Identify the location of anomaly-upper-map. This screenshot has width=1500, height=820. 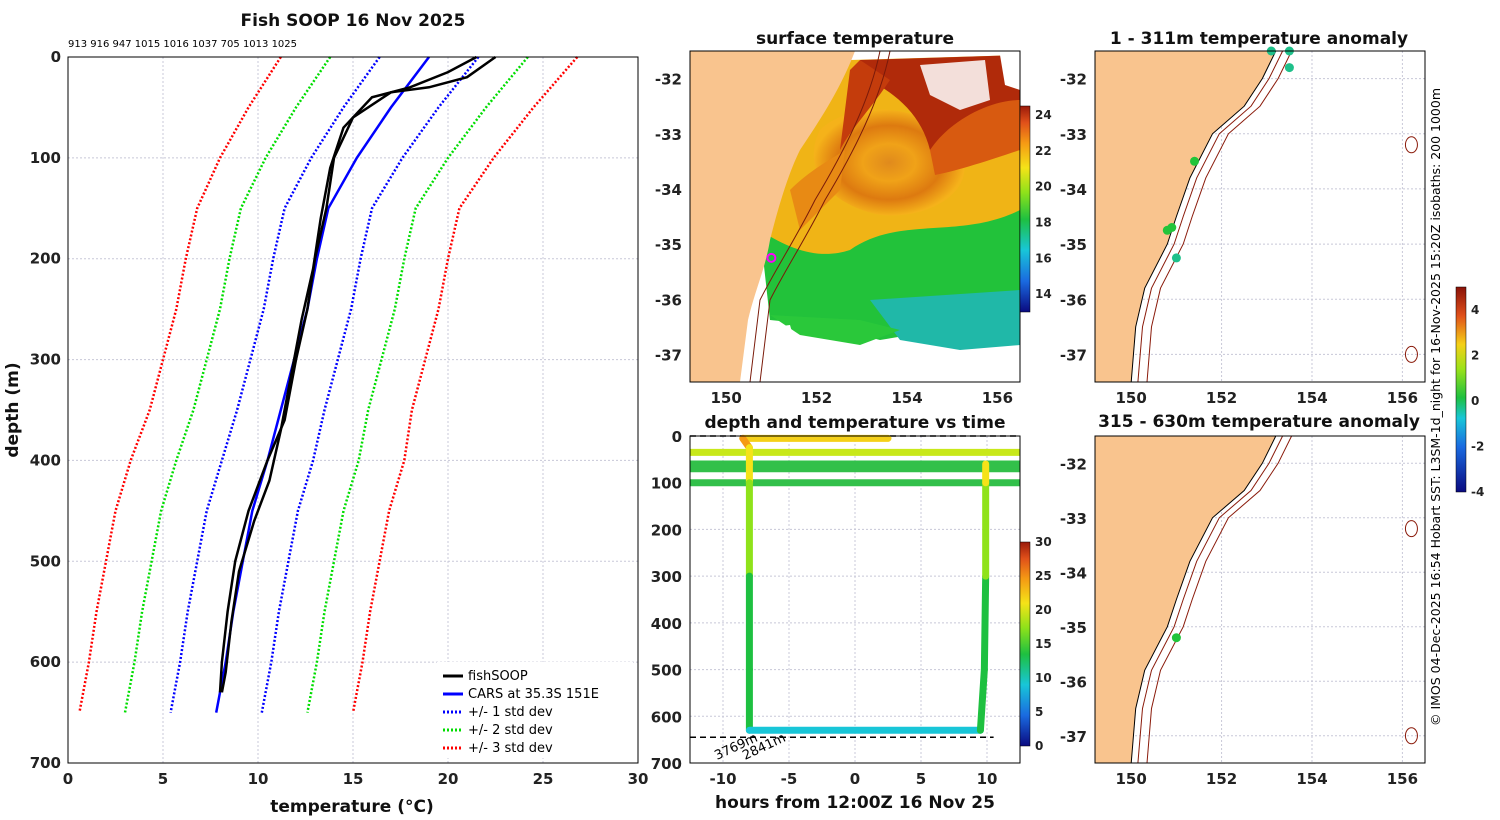
(1259, 216).